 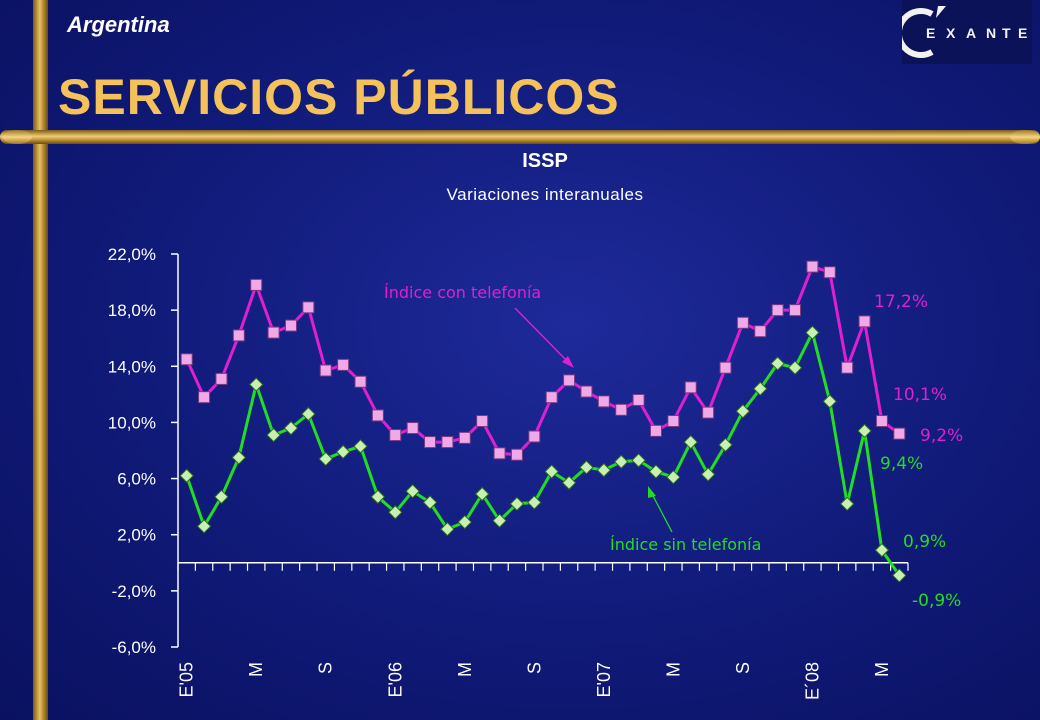 What do you see at coordinates (812, 681) in the screenshot?
I see `x-tick-label: E´08` at bounding box center [812, 681].